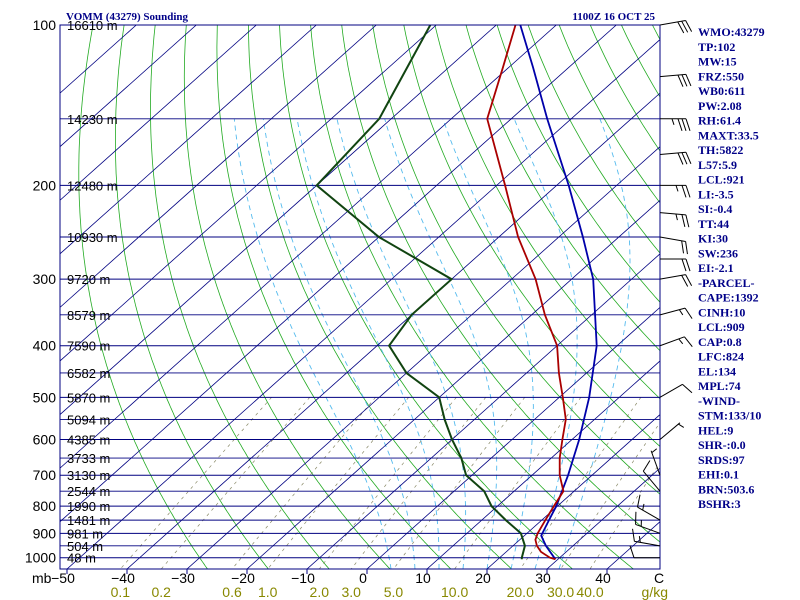  Describe the element at coordinates (88, 419) in the screenshot. I see `height-label: 5094 m` at that location.